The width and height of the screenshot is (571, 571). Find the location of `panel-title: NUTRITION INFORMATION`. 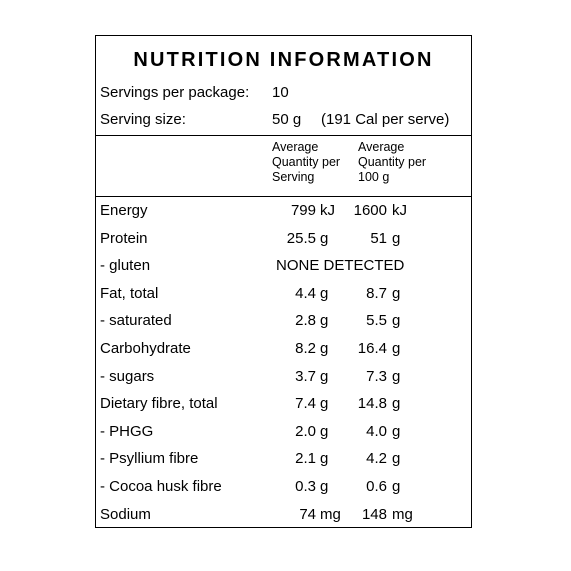

panel-title: NUTRITION INFORMATION is located at coordinates (283, 60).